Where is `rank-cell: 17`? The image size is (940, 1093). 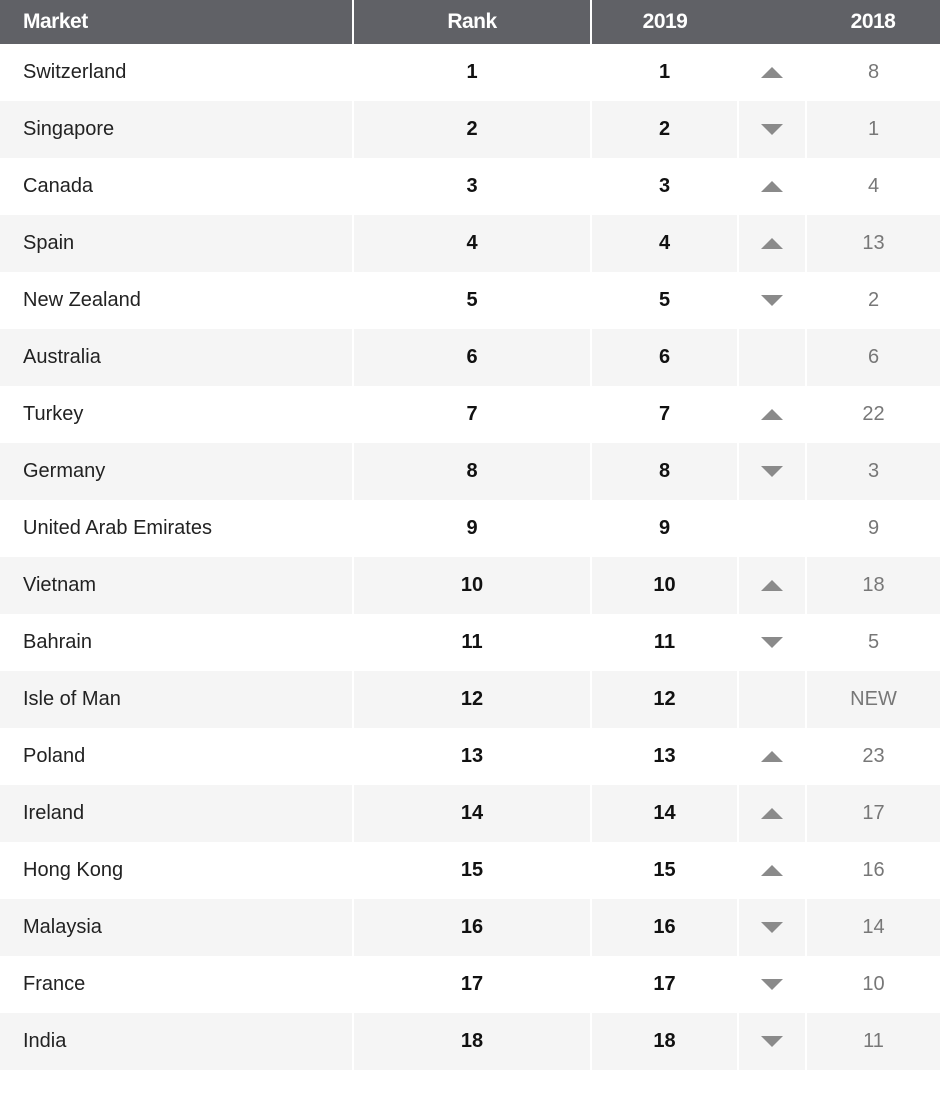 rank-cell: 17 is located at coordinates (471, 984).